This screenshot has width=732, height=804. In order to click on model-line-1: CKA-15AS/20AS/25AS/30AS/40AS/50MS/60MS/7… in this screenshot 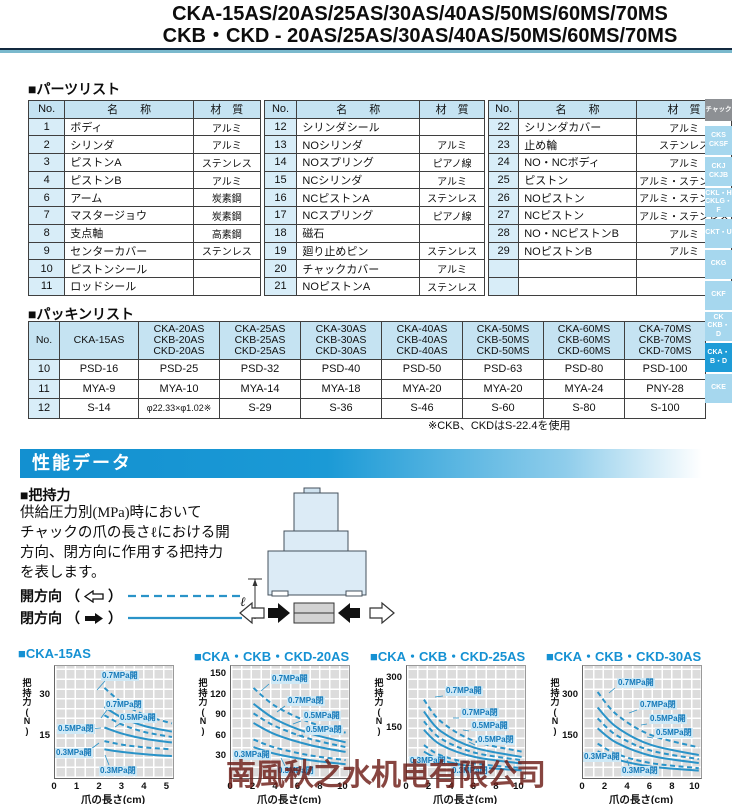, I will do `click(420, 14)`.